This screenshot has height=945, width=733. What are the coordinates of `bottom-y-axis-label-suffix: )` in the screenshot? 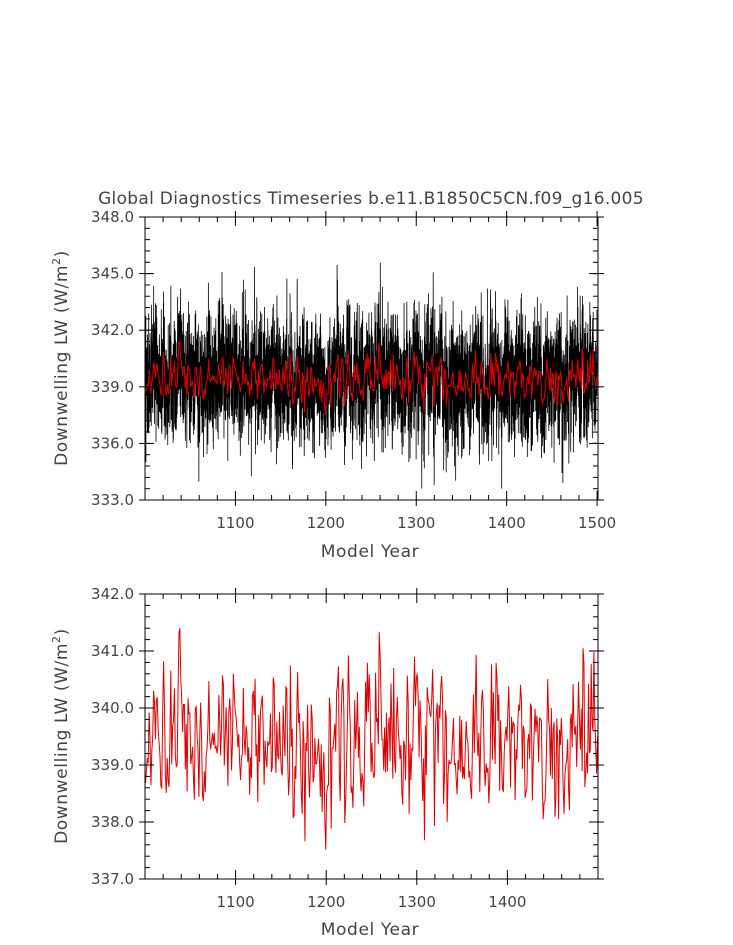 It's located at (62, 631).